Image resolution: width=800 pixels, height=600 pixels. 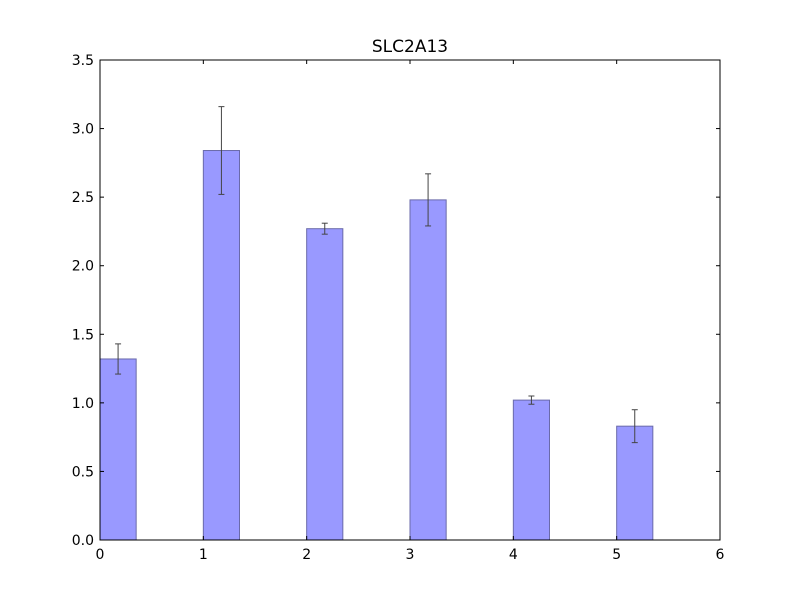 What do you see at coordinates (616, 555) in the screenshot?
I see `x-tick-label: 5` at bounding box center [616, 555].